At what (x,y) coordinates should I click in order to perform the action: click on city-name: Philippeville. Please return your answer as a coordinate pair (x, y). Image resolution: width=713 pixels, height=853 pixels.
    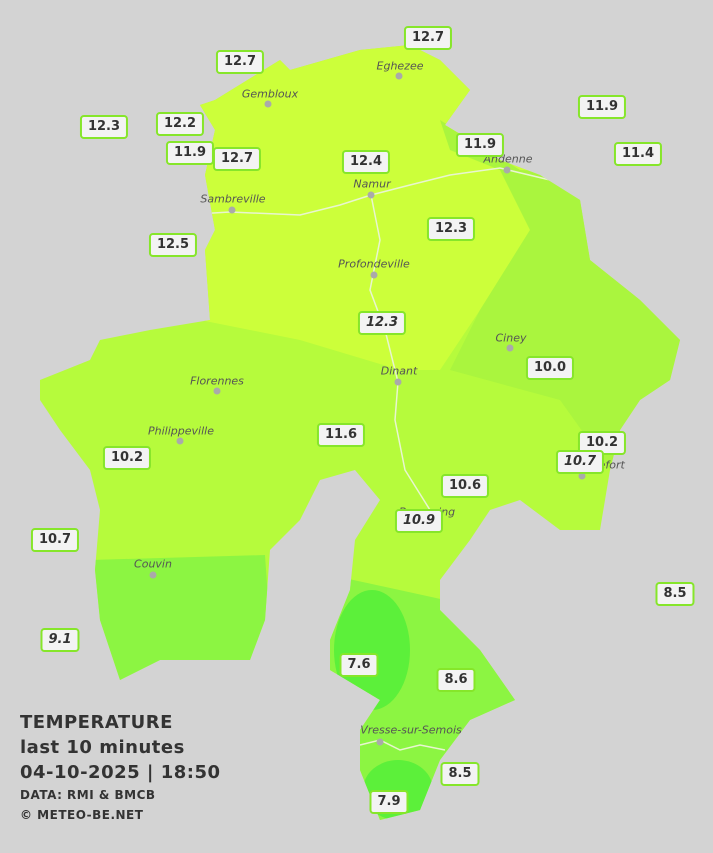
    Looking at the image, I should click on (181, 431).